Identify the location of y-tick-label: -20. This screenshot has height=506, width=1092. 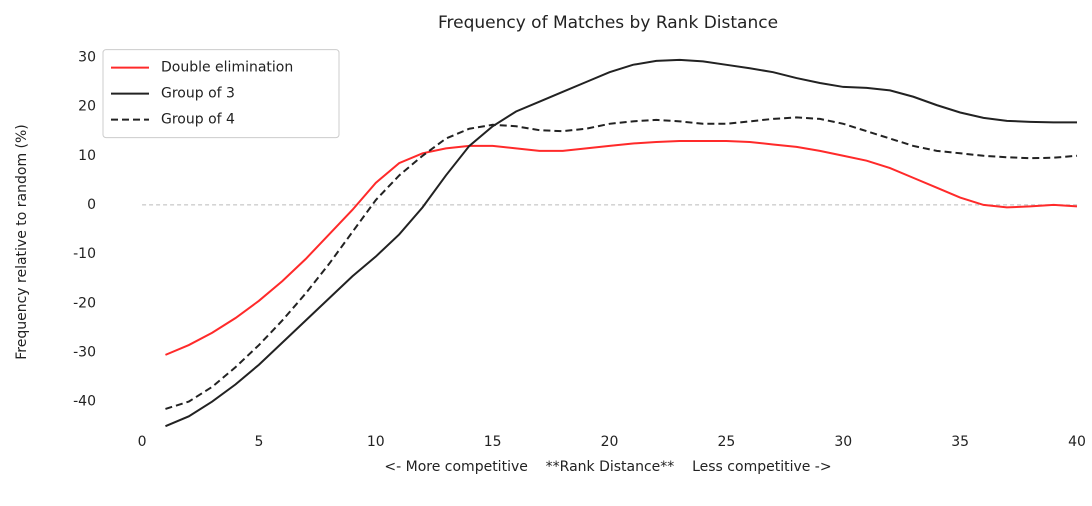
(84, 303).